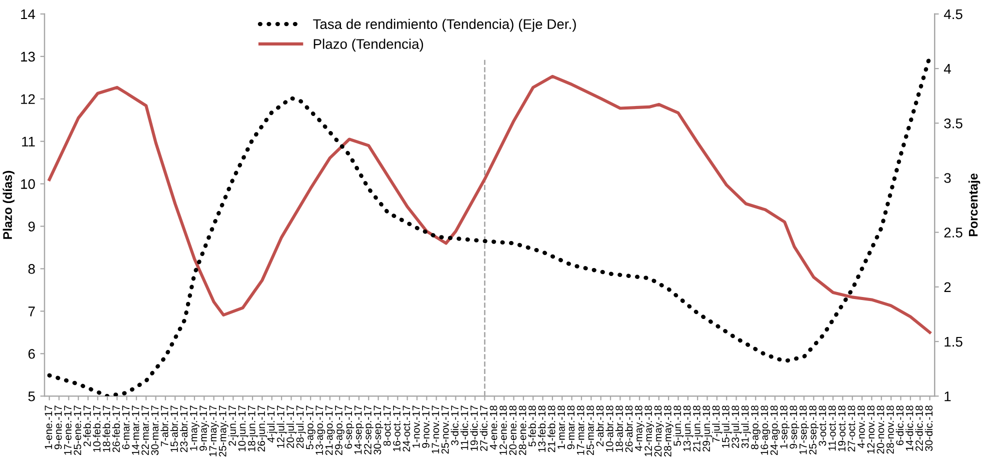  I want to click on y-tick-label: 6, so click(31, 353).